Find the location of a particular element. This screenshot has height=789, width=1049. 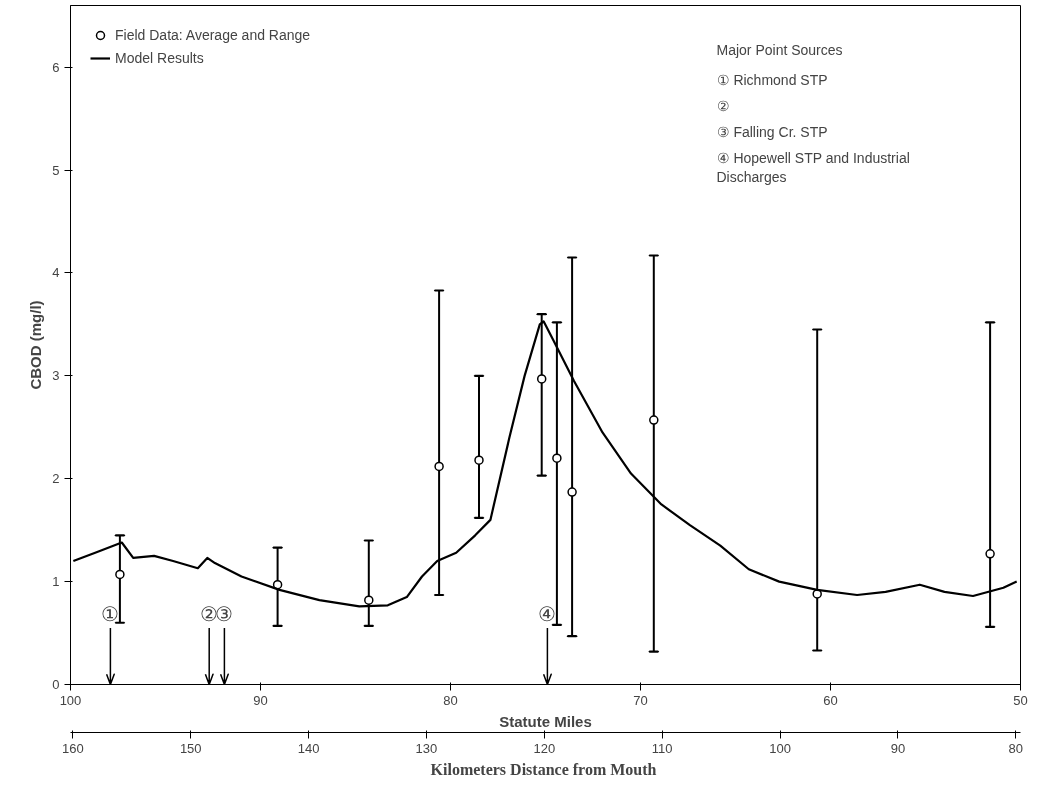

x2-tick-label: 140 is located at coordinates (308, 748).